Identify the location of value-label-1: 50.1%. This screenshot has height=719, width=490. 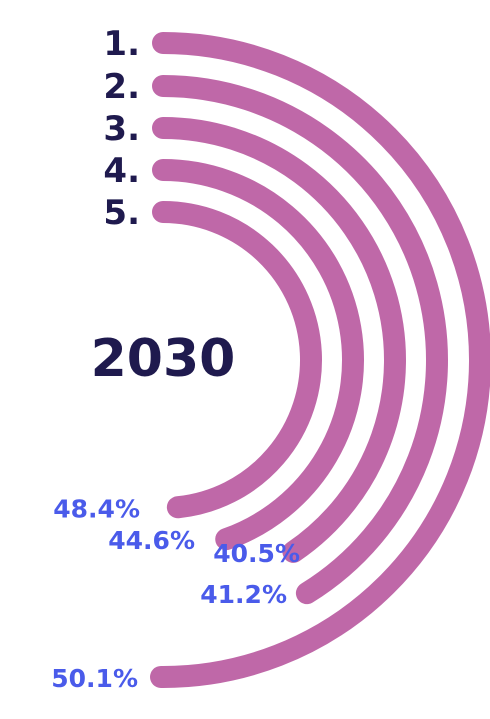
(94, 678).